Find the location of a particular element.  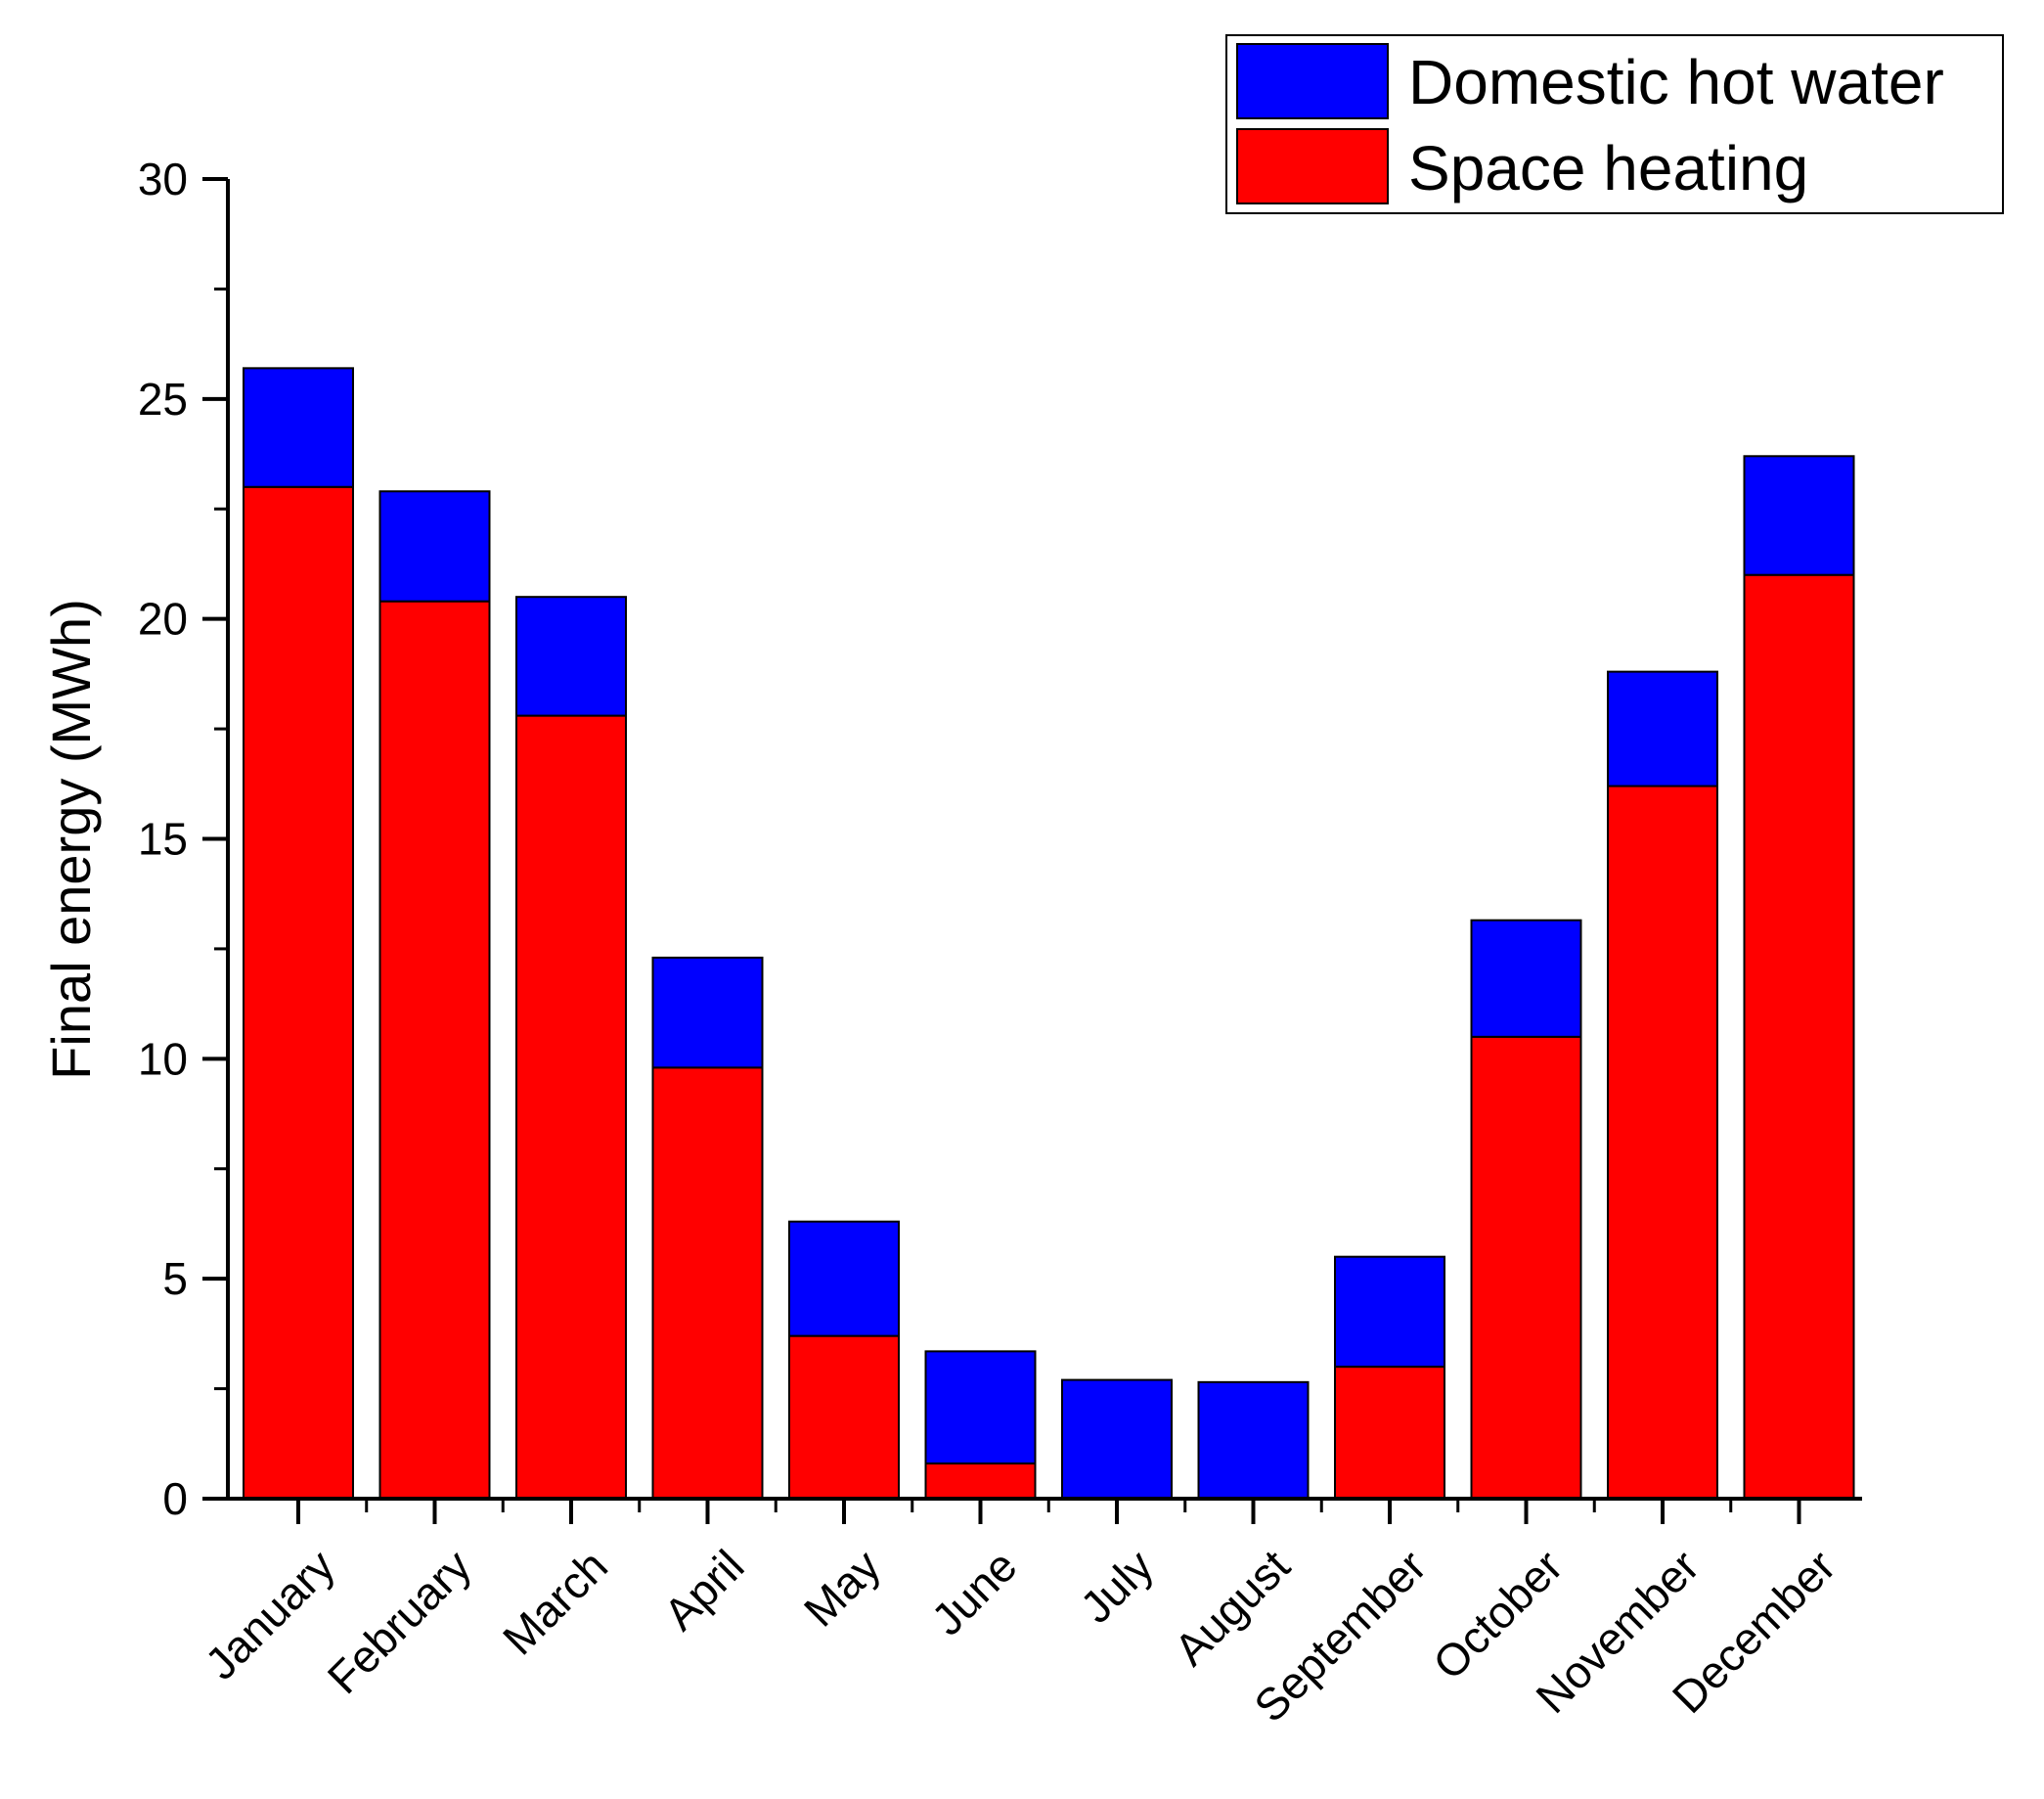

legend-label-space-heating: Space heating is located at coordinates (1608, 168).